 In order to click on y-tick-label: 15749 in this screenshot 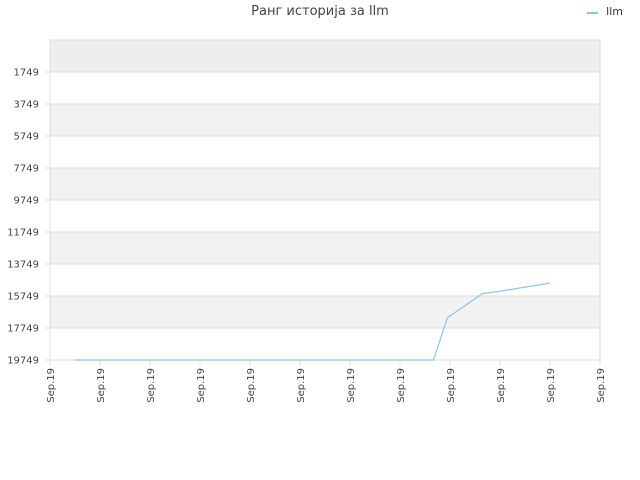, I will do `click(23, 297)`.